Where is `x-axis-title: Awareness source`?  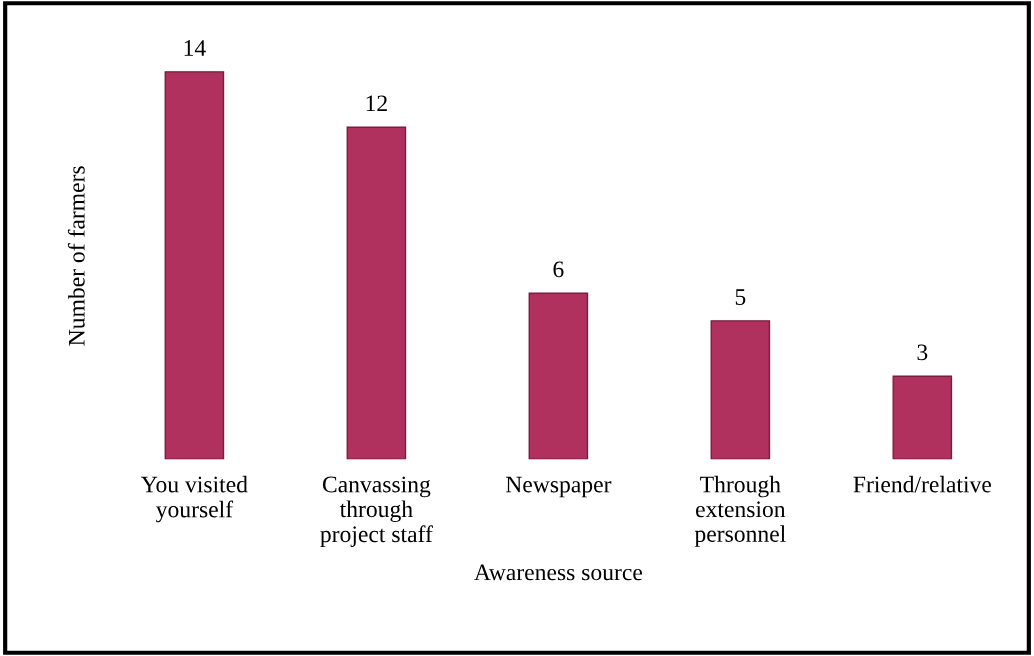 x-axis-title: Awareness source is located at coordinates (558, 572).